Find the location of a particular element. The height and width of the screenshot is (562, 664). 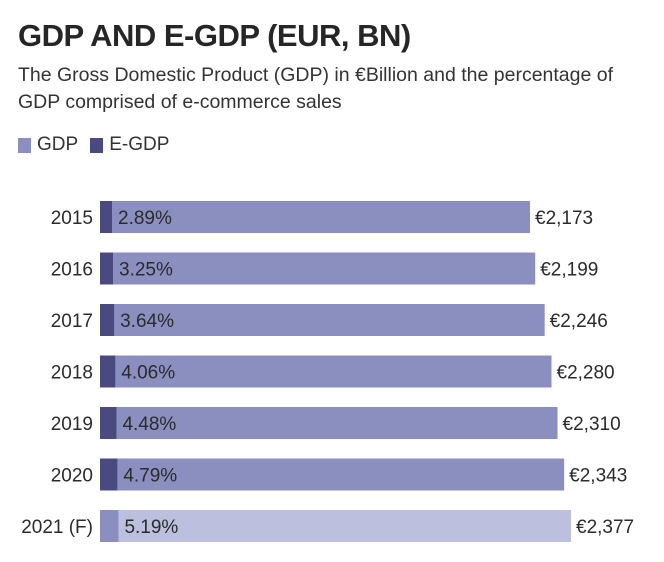

category-label: 2017 is located at coordinates (72, 321).